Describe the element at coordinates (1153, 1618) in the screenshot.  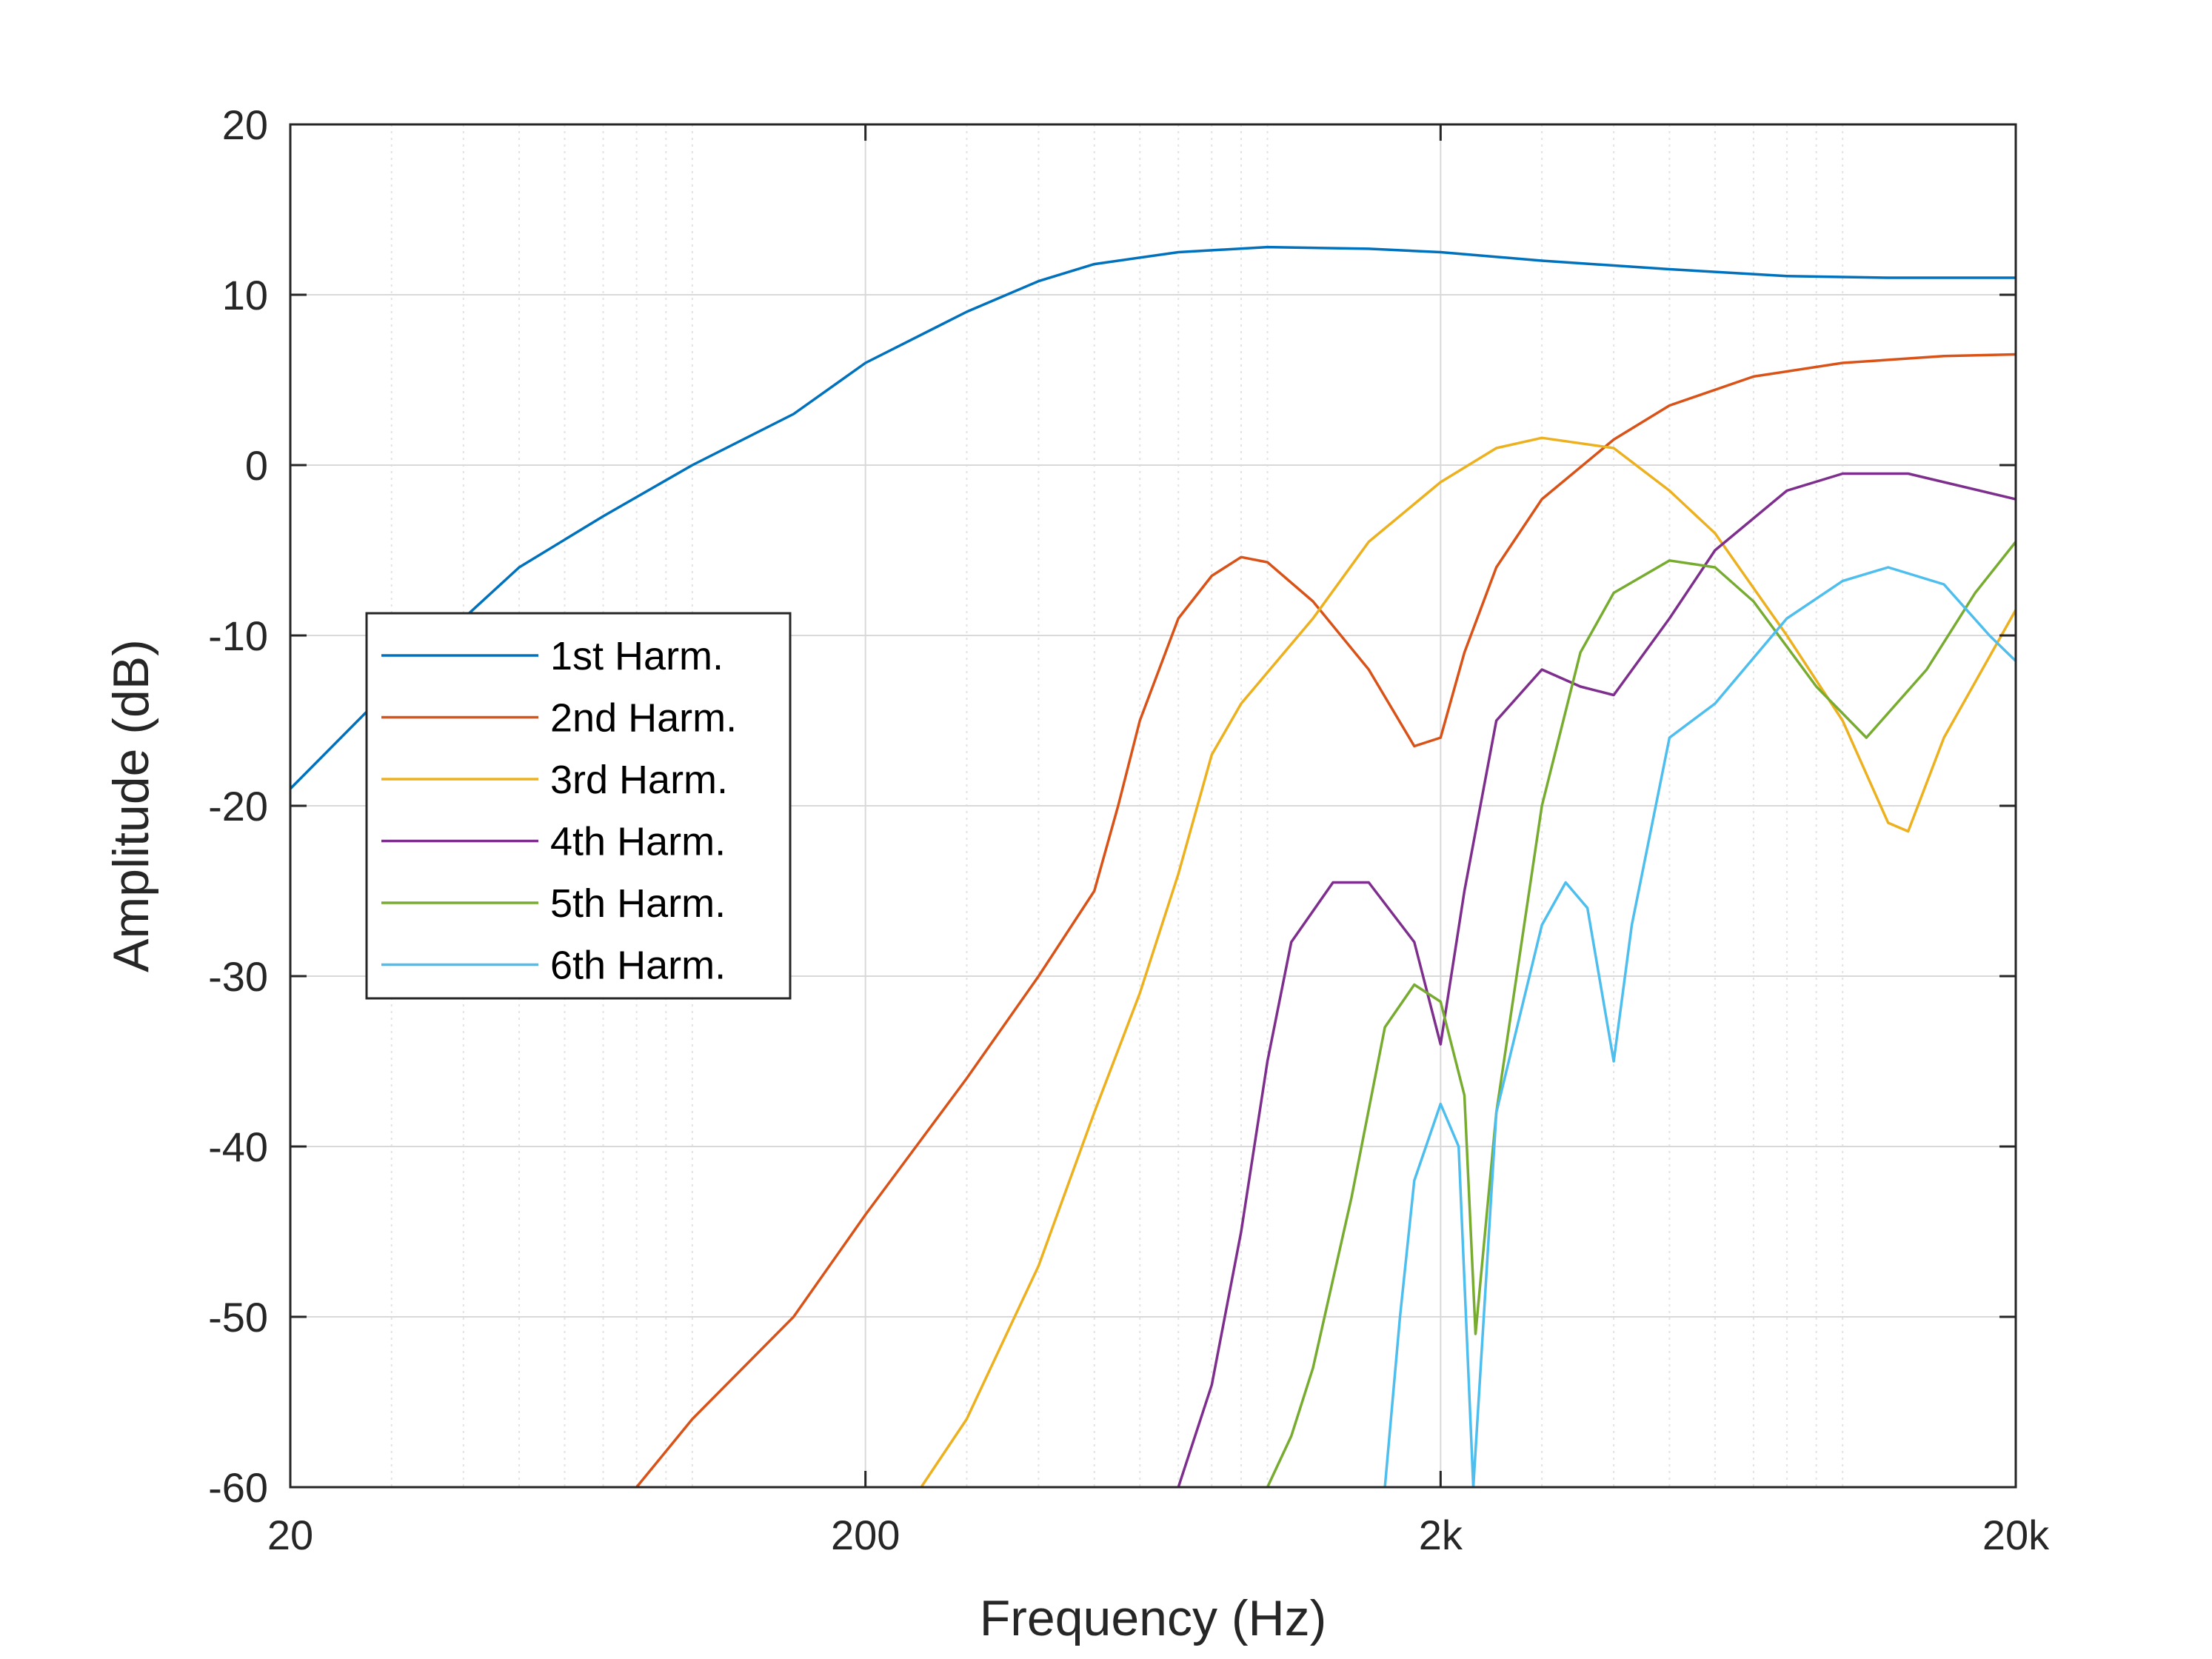
I see `x-axis-label: Frequency (Hz)` at that location.